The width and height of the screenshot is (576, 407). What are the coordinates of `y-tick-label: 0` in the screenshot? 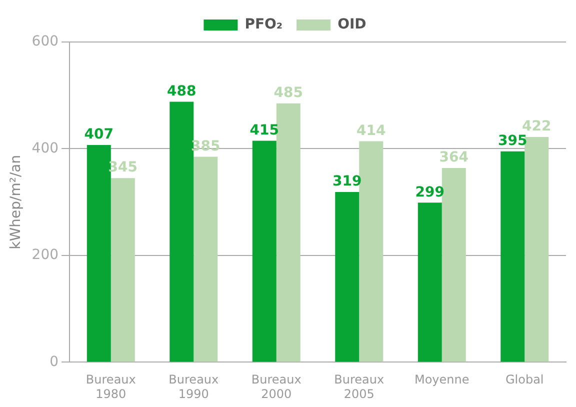 It's located at (54, 362).